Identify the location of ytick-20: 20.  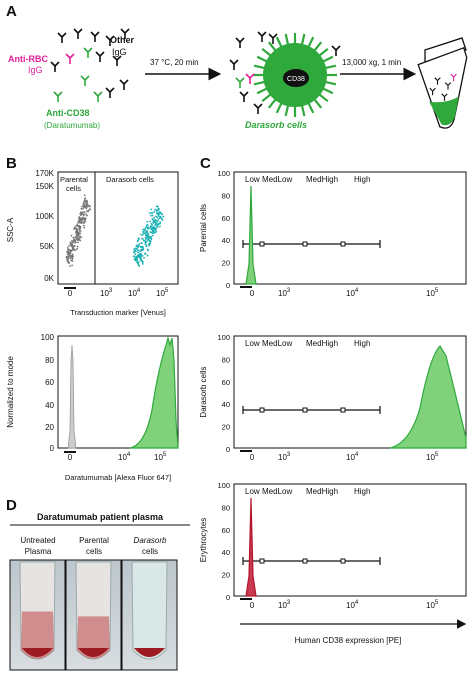
(49, 427).